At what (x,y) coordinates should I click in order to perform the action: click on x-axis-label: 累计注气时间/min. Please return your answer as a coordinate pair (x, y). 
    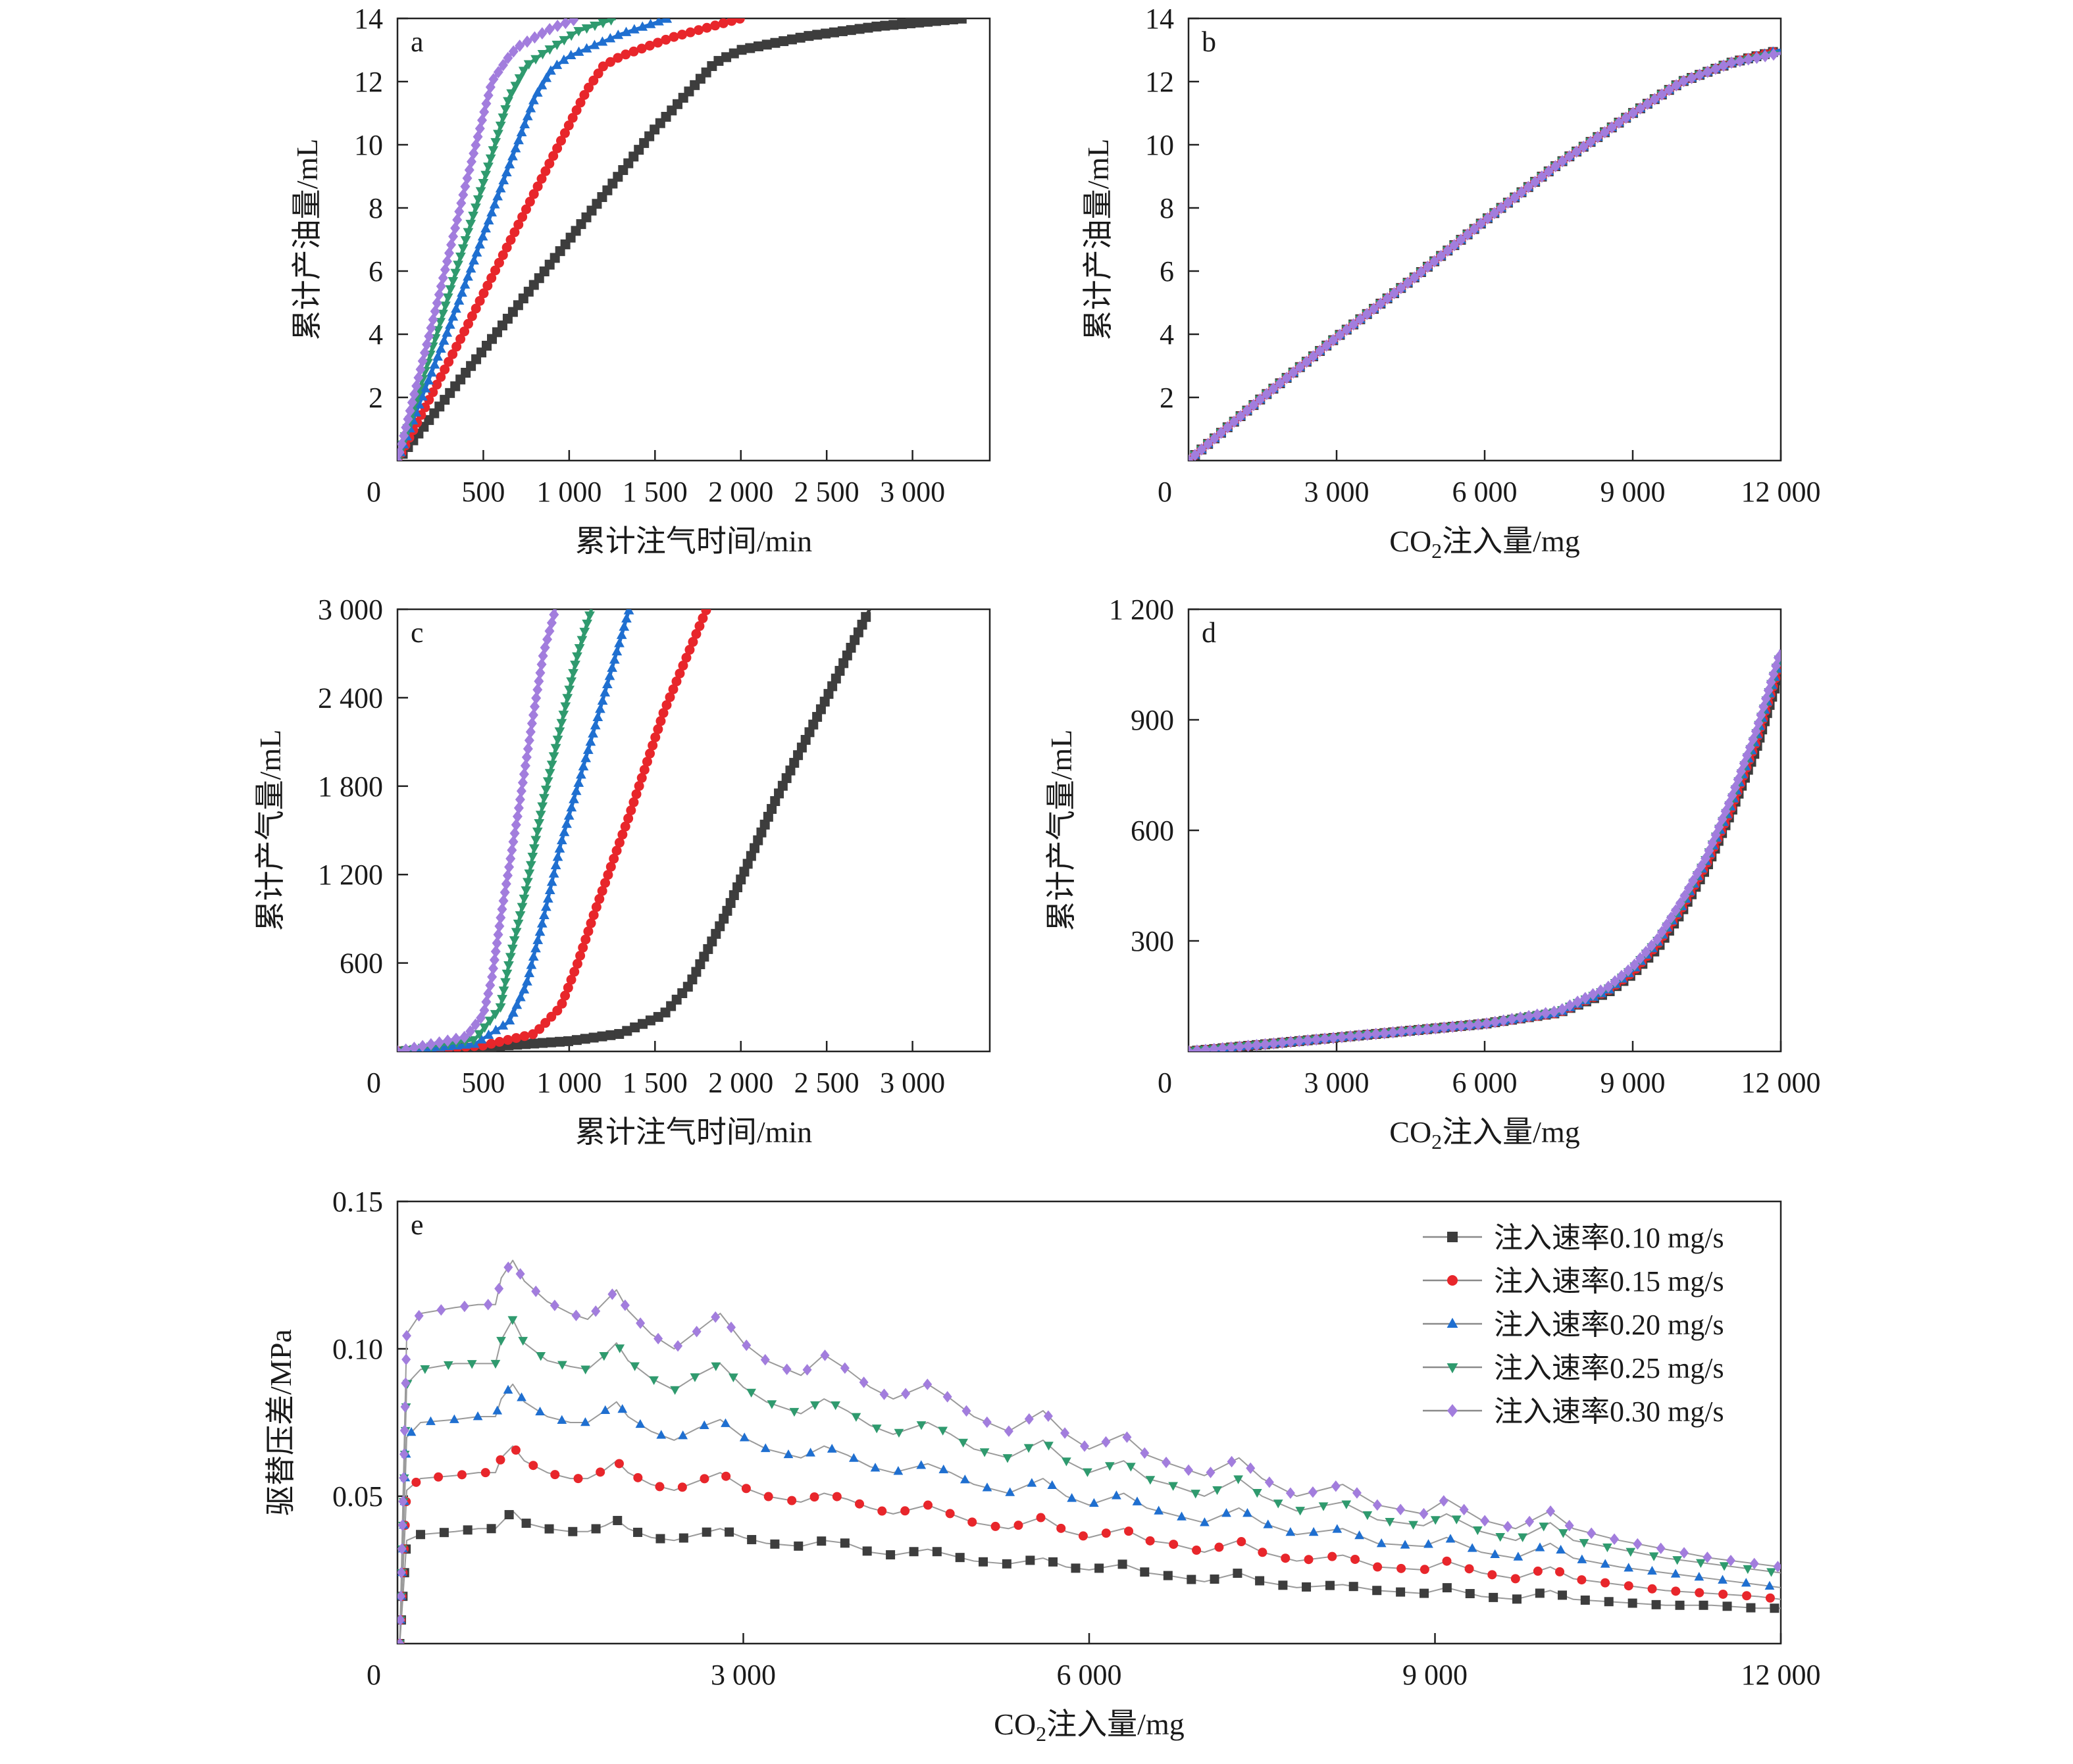
    Looking at the image, I should click on (693, 1132).